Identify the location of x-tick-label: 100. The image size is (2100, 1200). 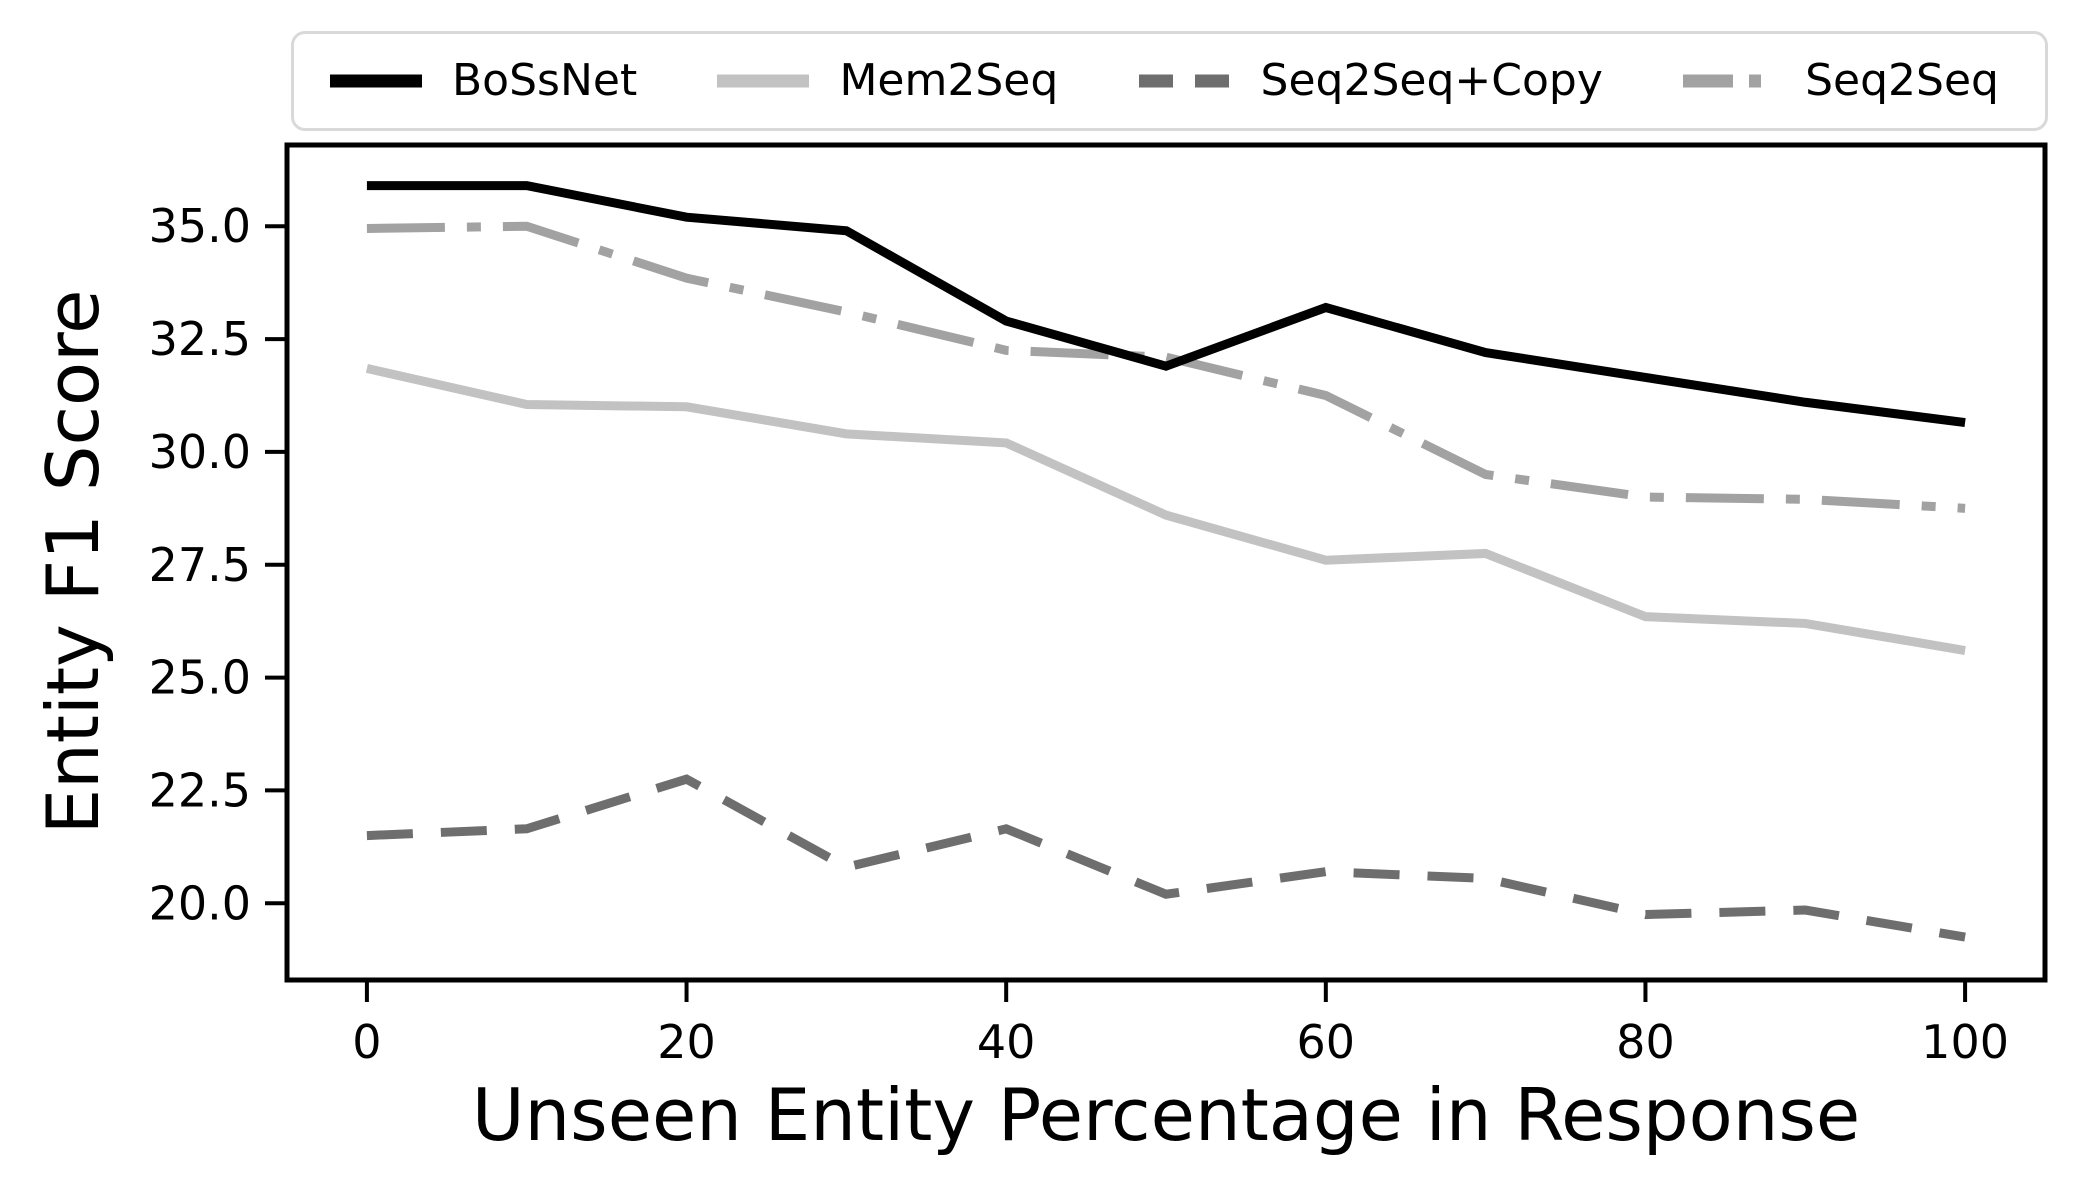
(1965, 1042).